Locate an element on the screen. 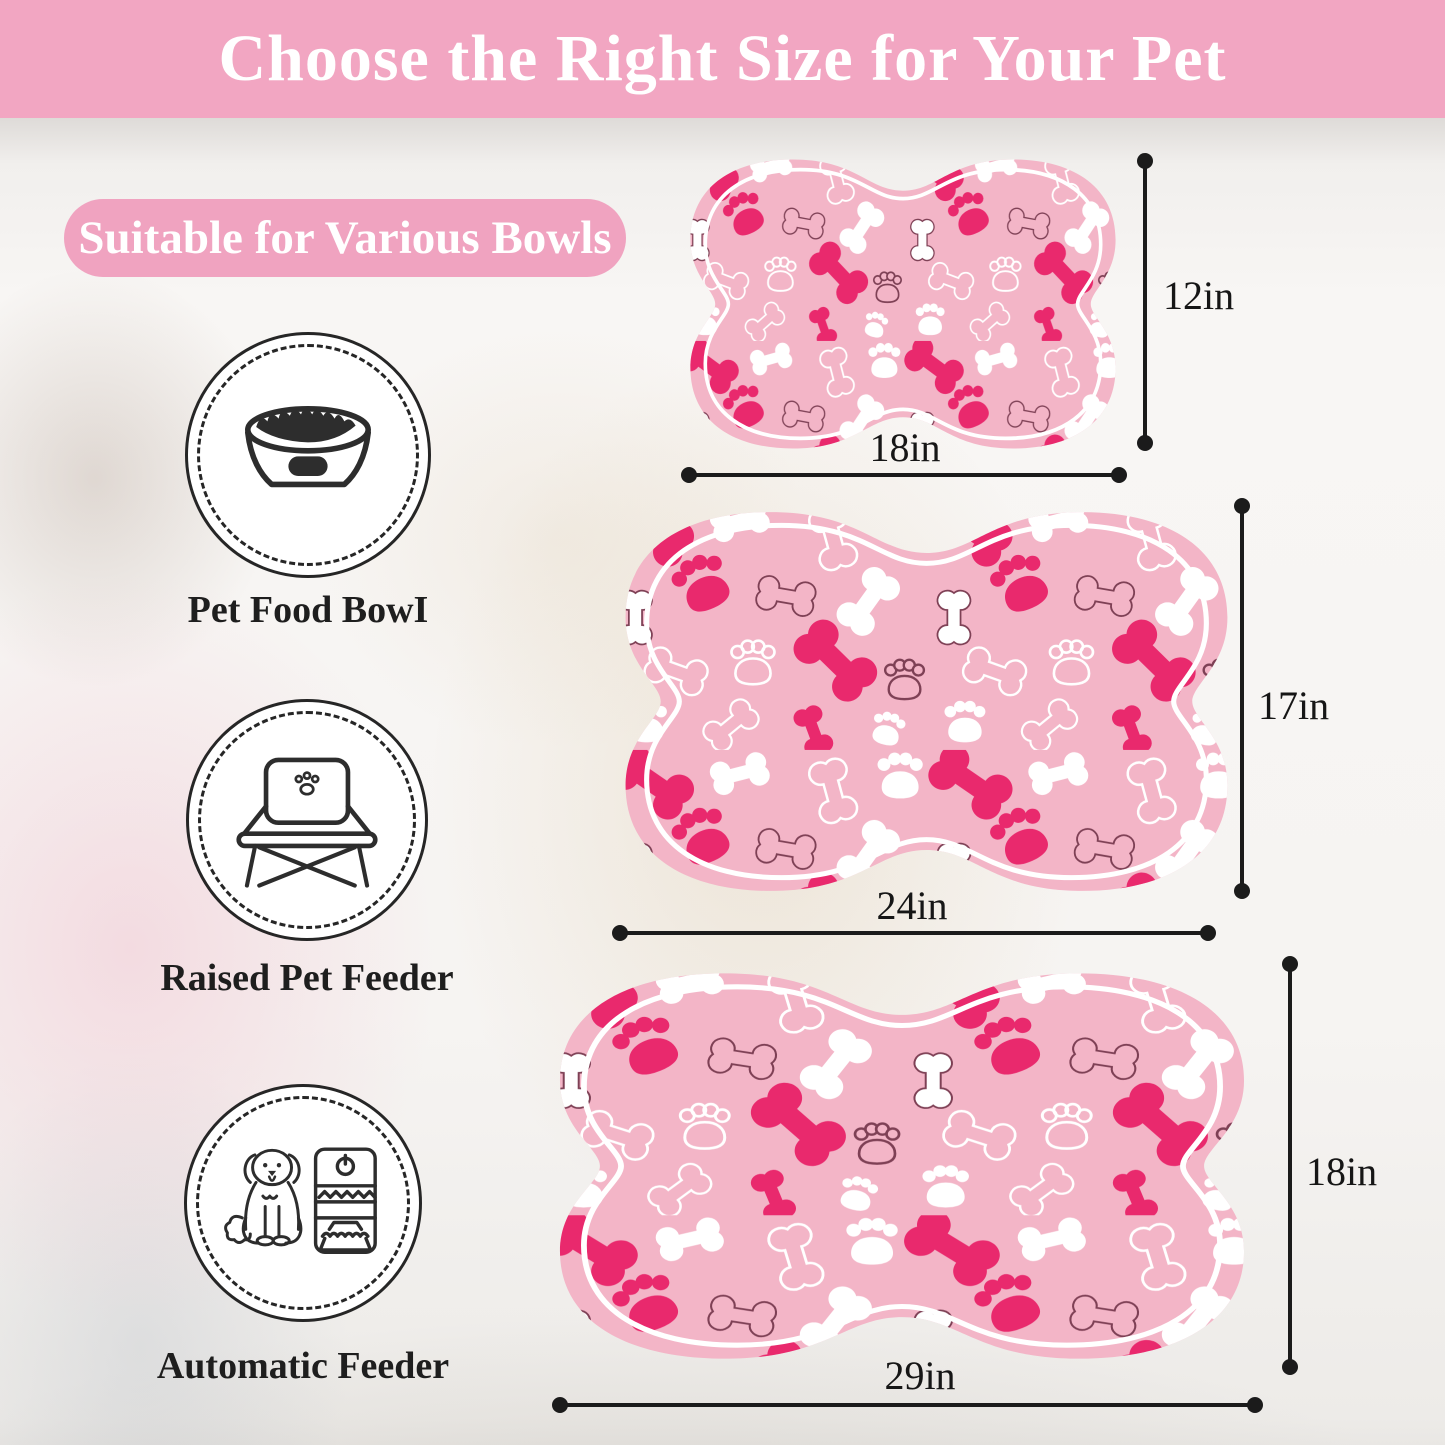  width-dimension-label-small: 18in is located at coordinates (905, 447).